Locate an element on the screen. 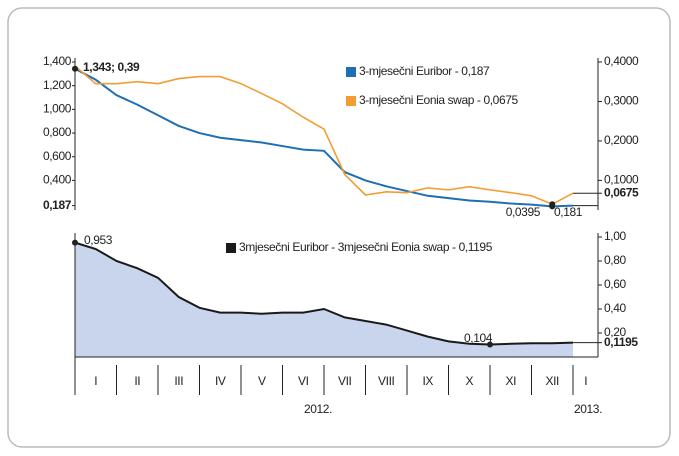 The width and height of the screenshot is (679, 456). x-tick-label: VI is located at coordinates (303, 381).